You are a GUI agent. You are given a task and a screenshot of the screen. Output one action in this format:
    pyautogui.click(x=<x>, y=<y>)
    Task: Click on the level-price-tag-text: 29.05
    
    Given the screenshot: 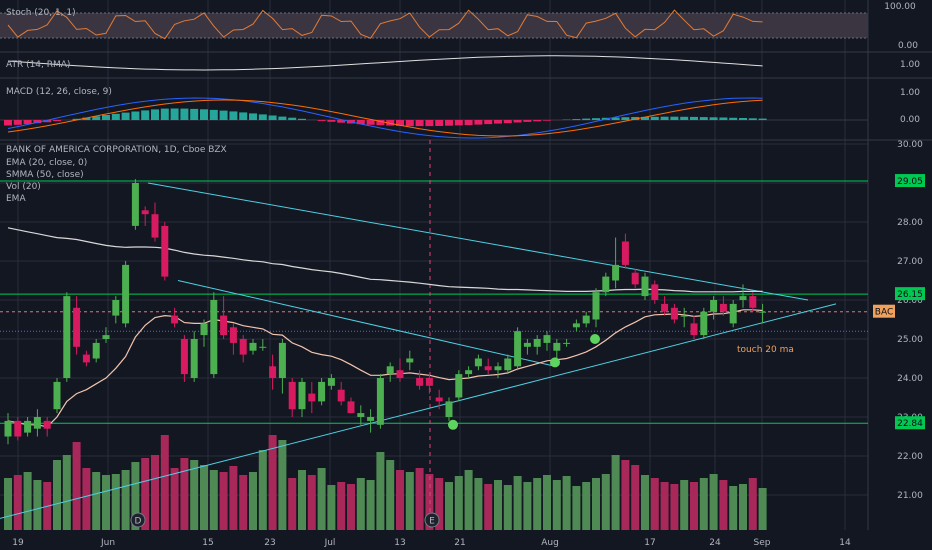 What is the action you would take?
    pyautogui.click(x=910, y=182)
    